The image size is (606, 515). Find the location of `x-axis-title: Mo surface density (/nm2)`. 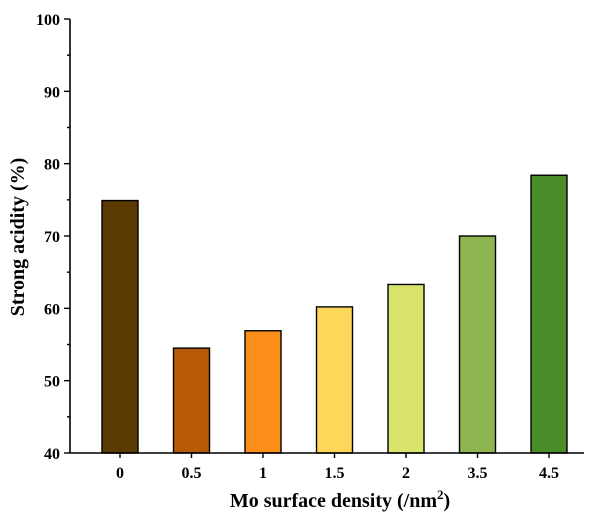

x-axis-title: Mo surface density (/nm2) is located at coordinates (340, 499).